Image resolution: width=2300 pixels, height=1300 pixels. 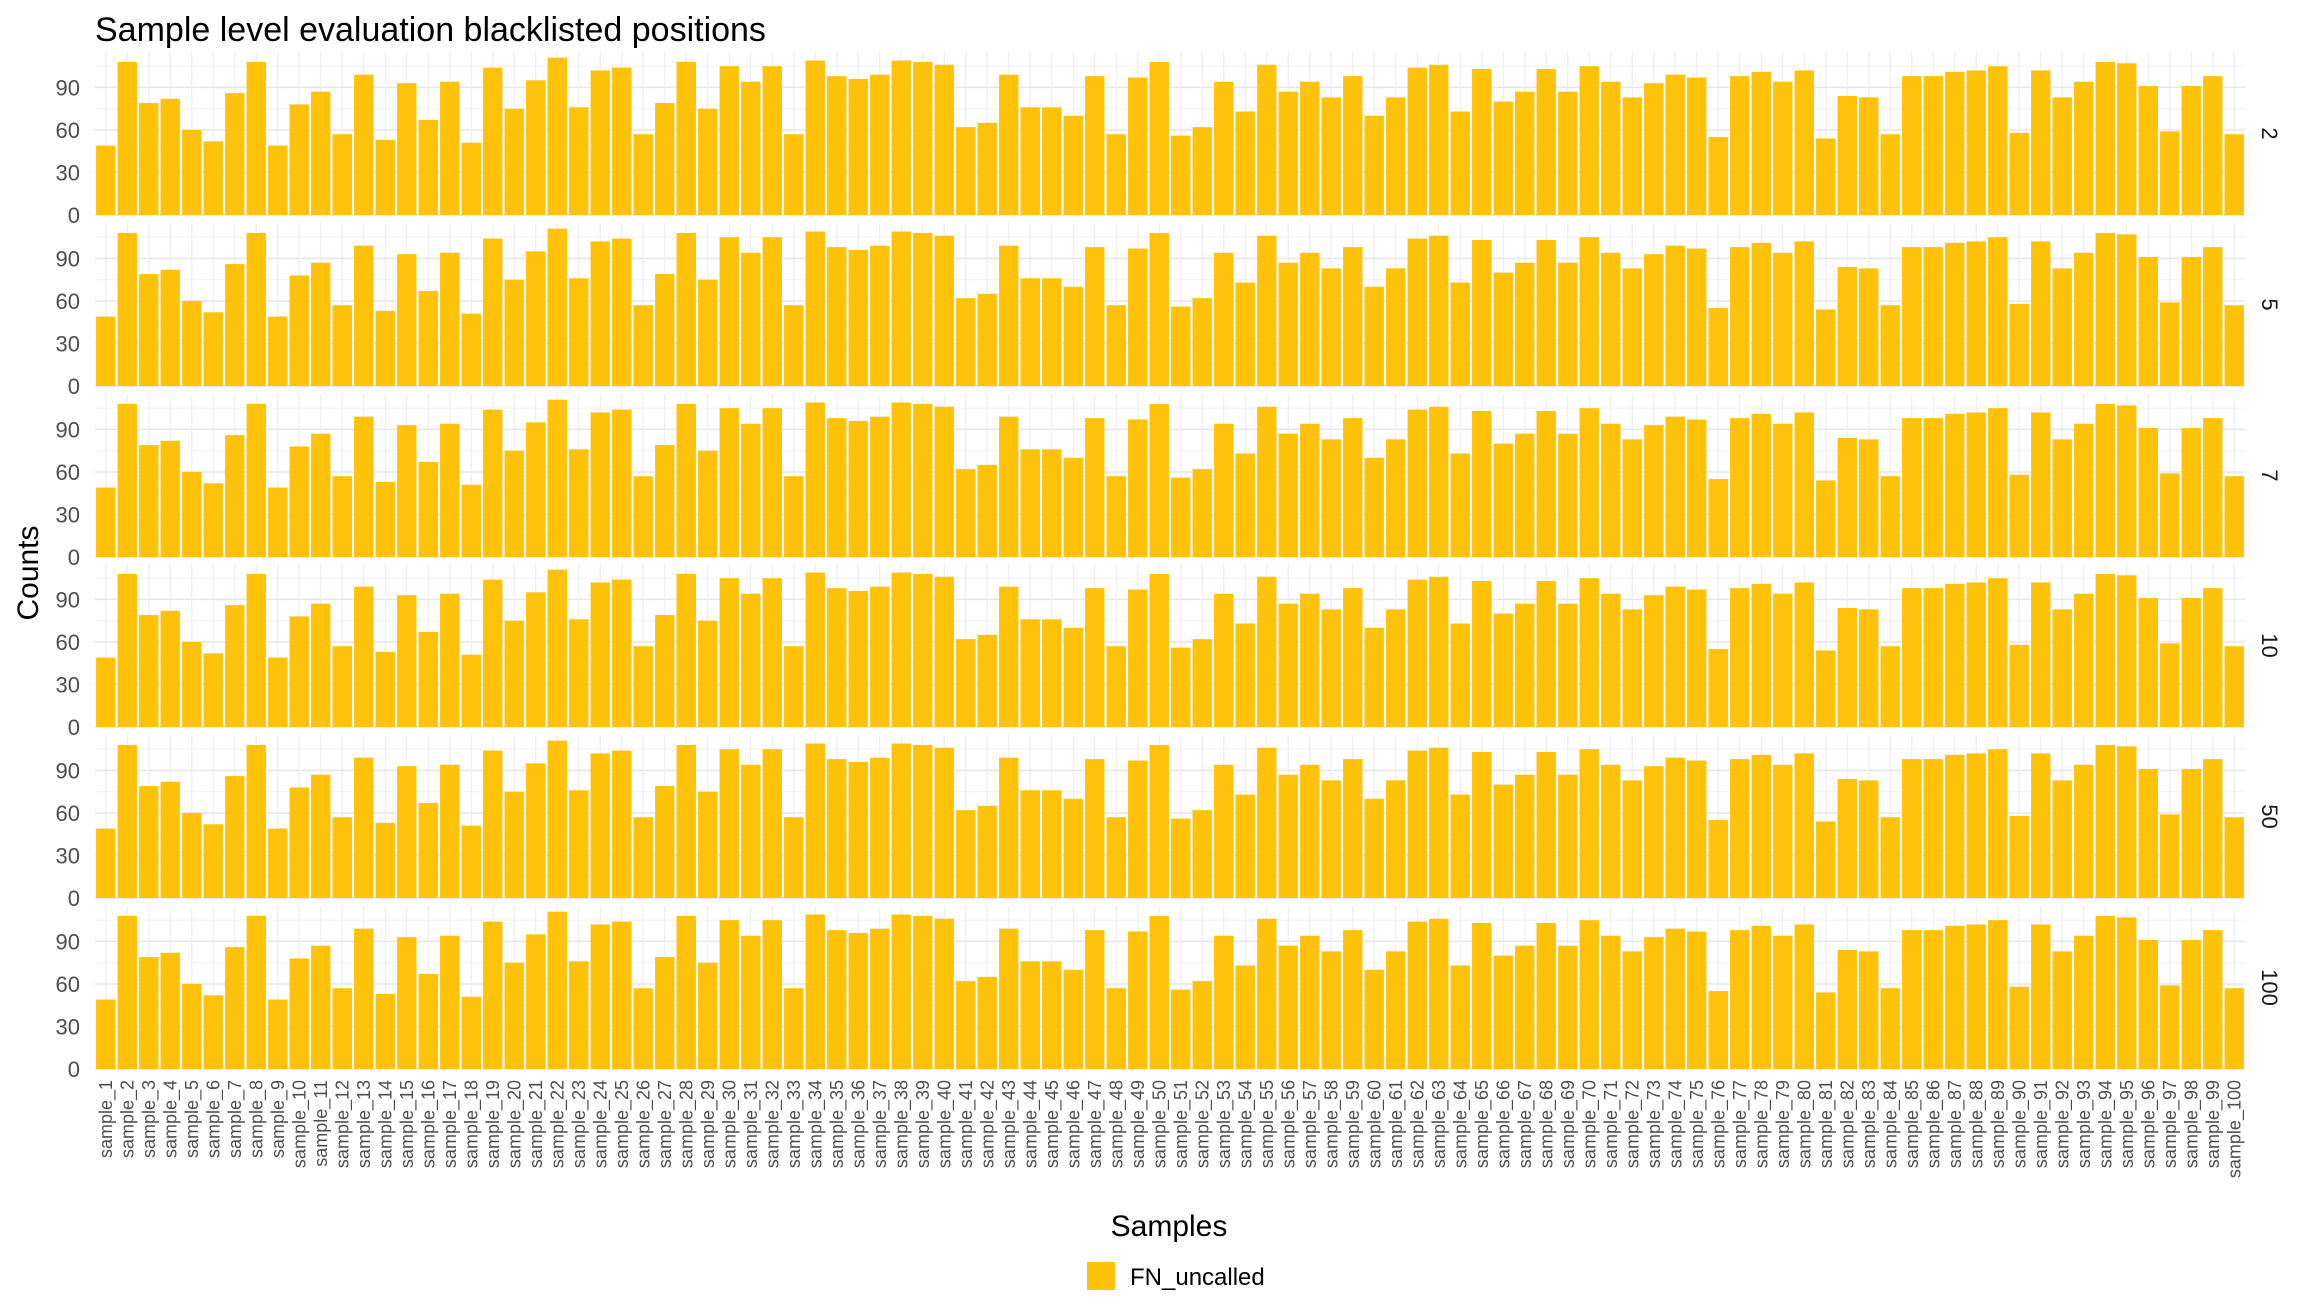 I want to click on x-tick-label: sample_84, so click(x=1890, y=1124).